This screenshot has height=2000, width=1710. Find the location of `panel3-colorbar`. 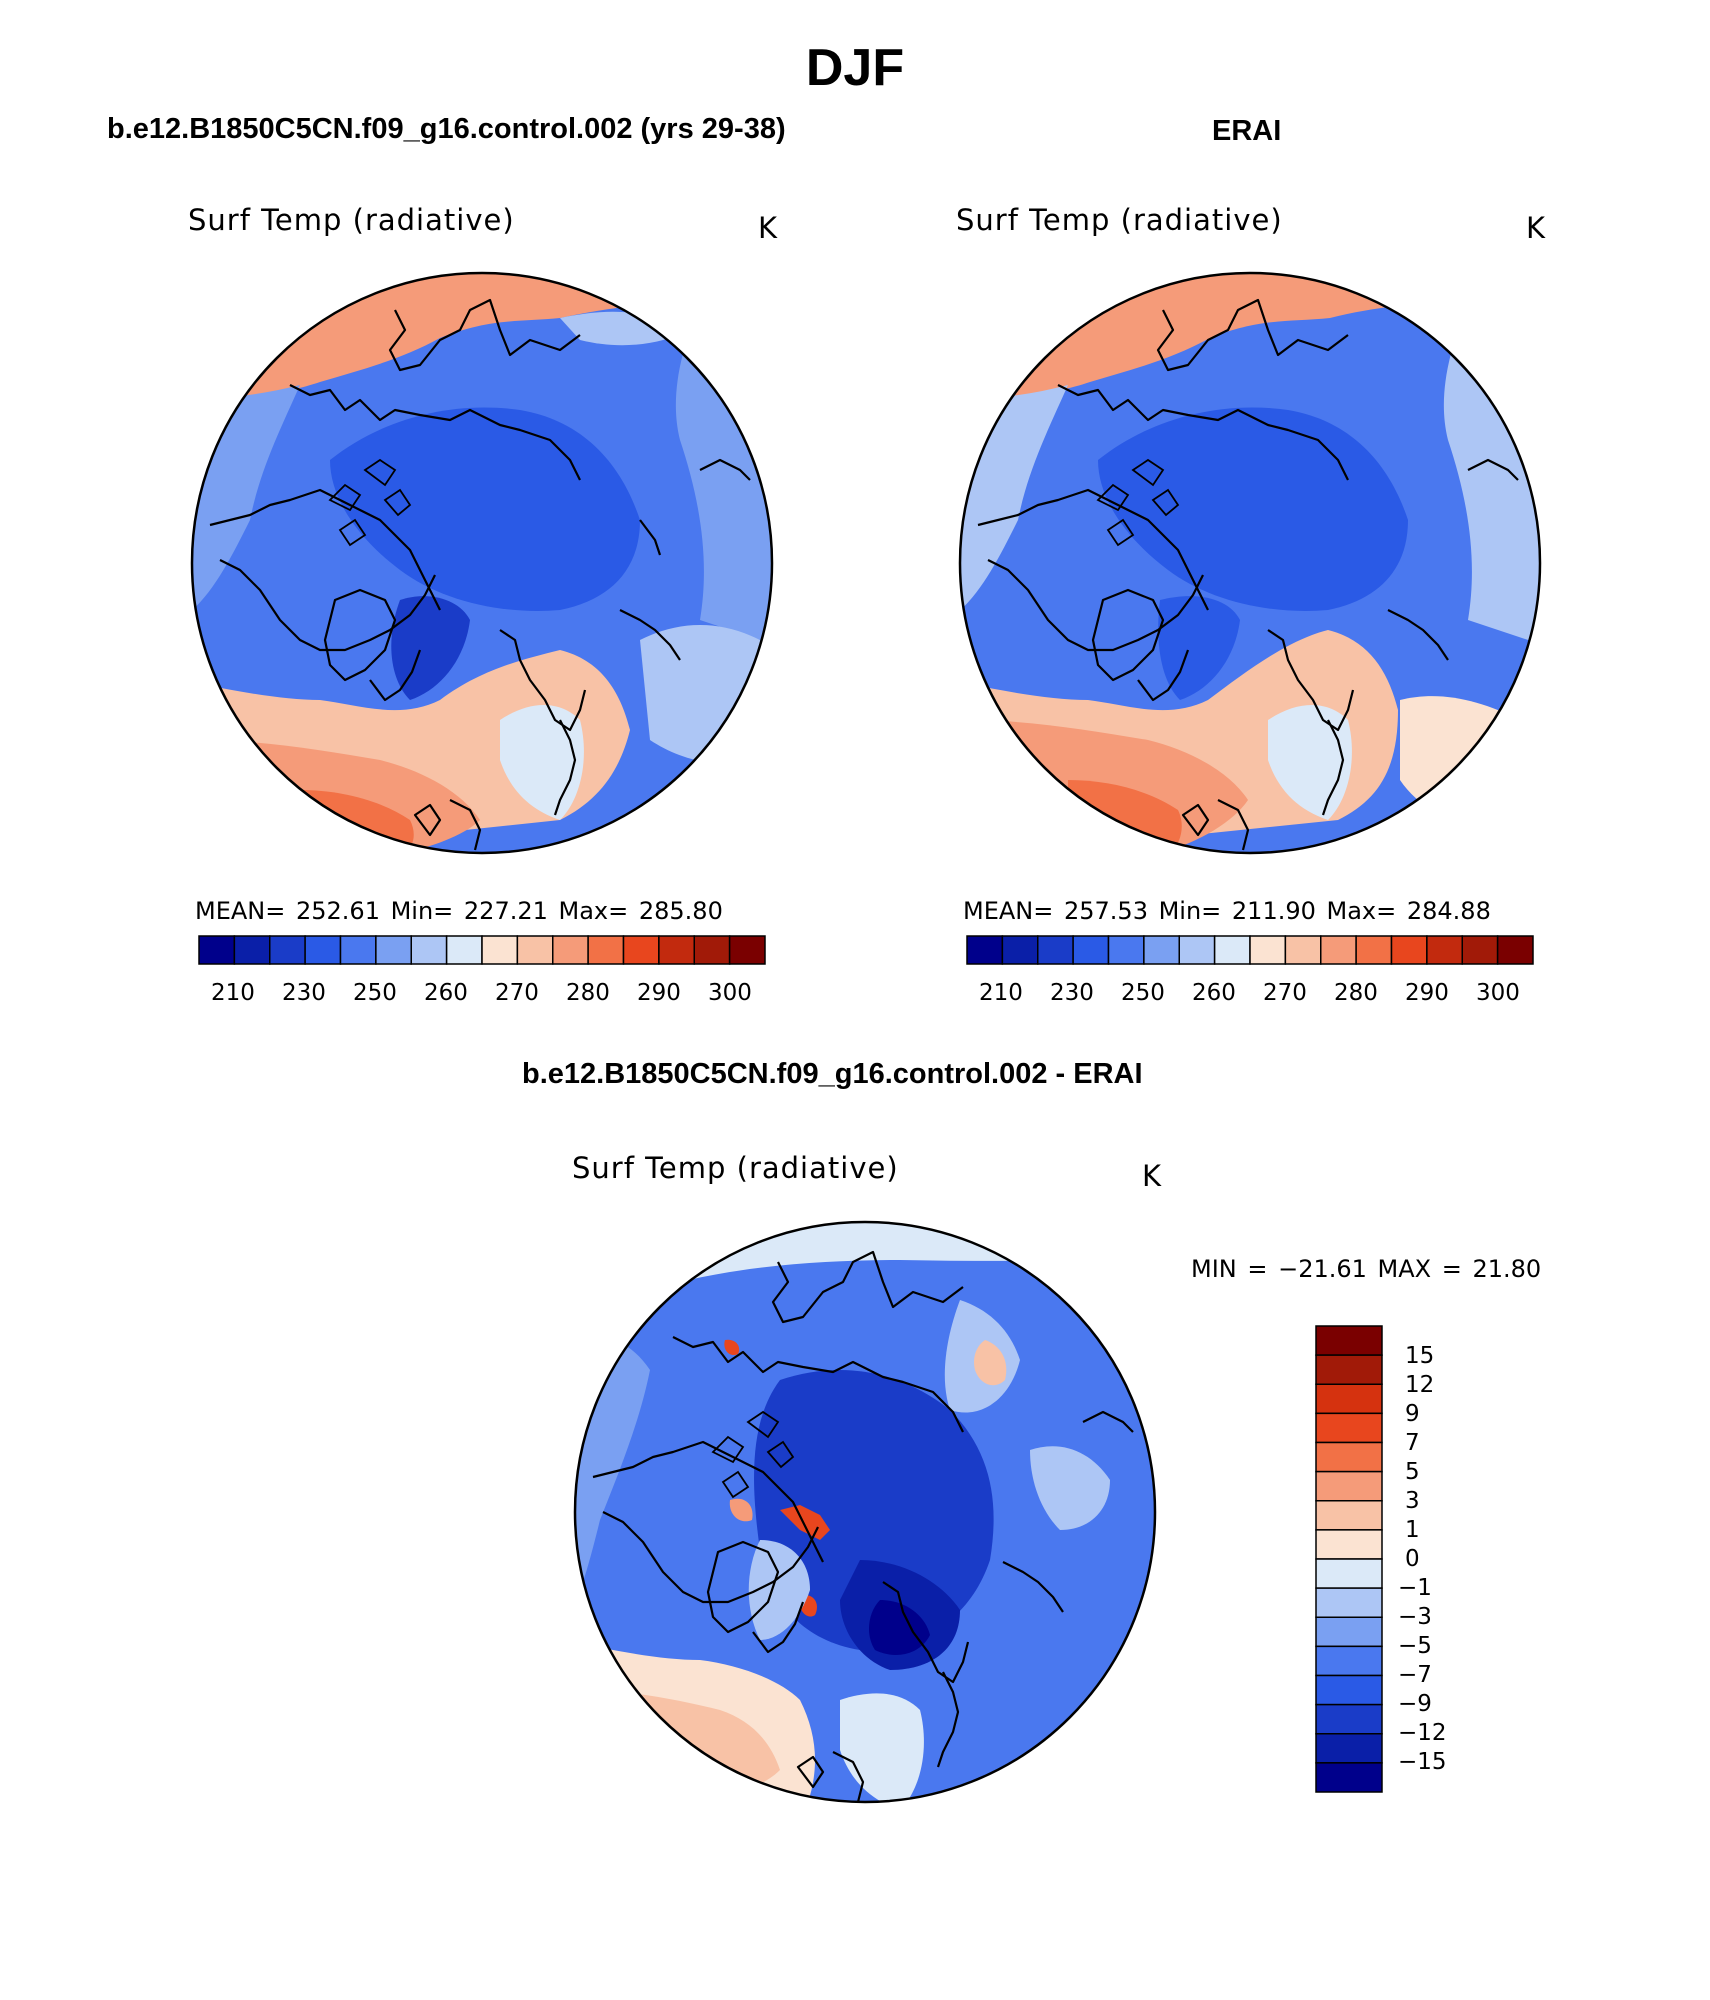

panel3-colorbar is located at coordinates (1349, 1559).